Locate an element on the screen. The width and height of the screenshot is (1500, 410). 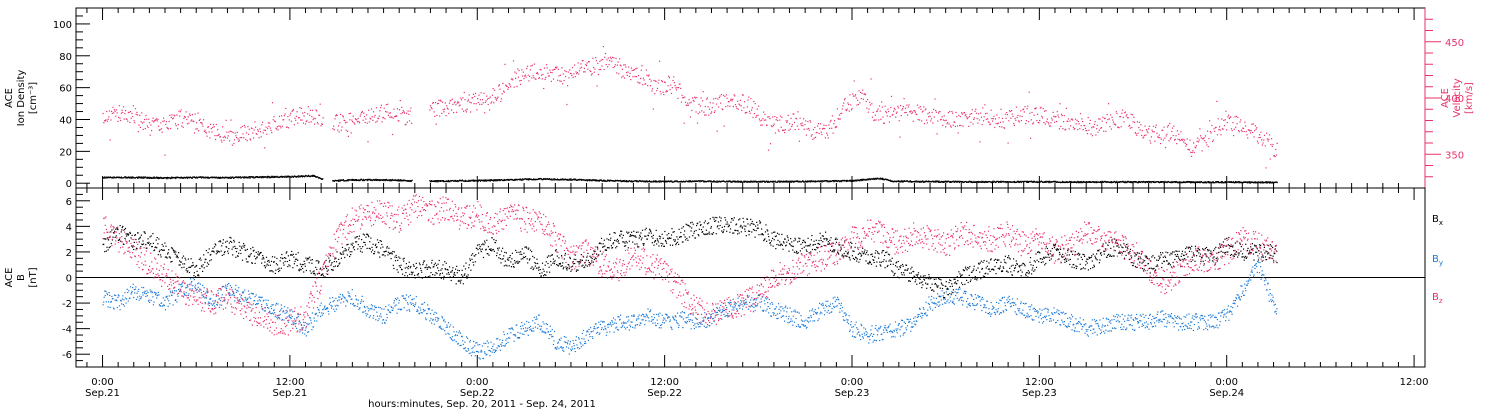
density-tick-label: 80 is located at coordinates (65, 57).